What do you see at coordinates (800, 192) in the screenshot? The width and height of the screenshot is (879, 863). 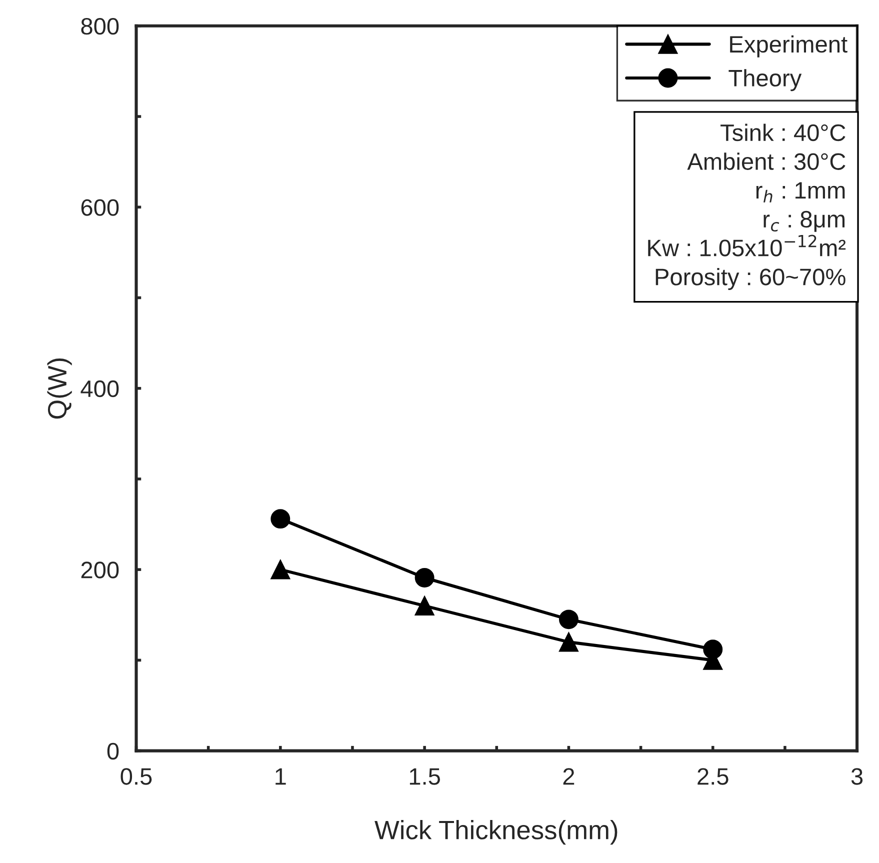 I see `annotation: r$_{h}$ : 1mm` at bounding box center [800, 192].